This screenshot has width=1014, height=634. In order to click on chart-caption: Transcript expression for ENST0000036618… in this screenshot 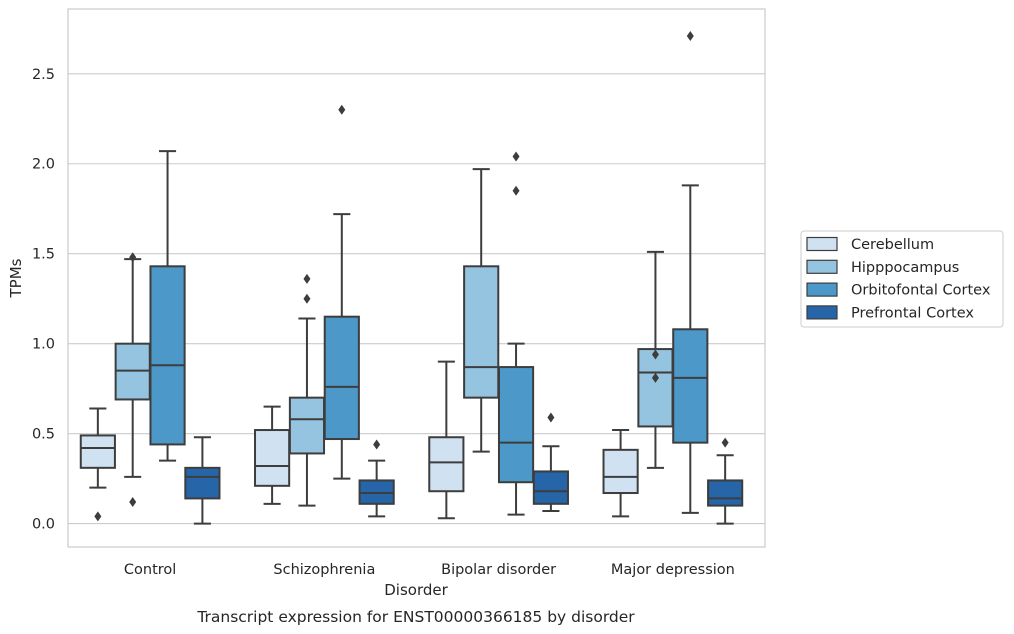, I will do `click(415, 617)`.